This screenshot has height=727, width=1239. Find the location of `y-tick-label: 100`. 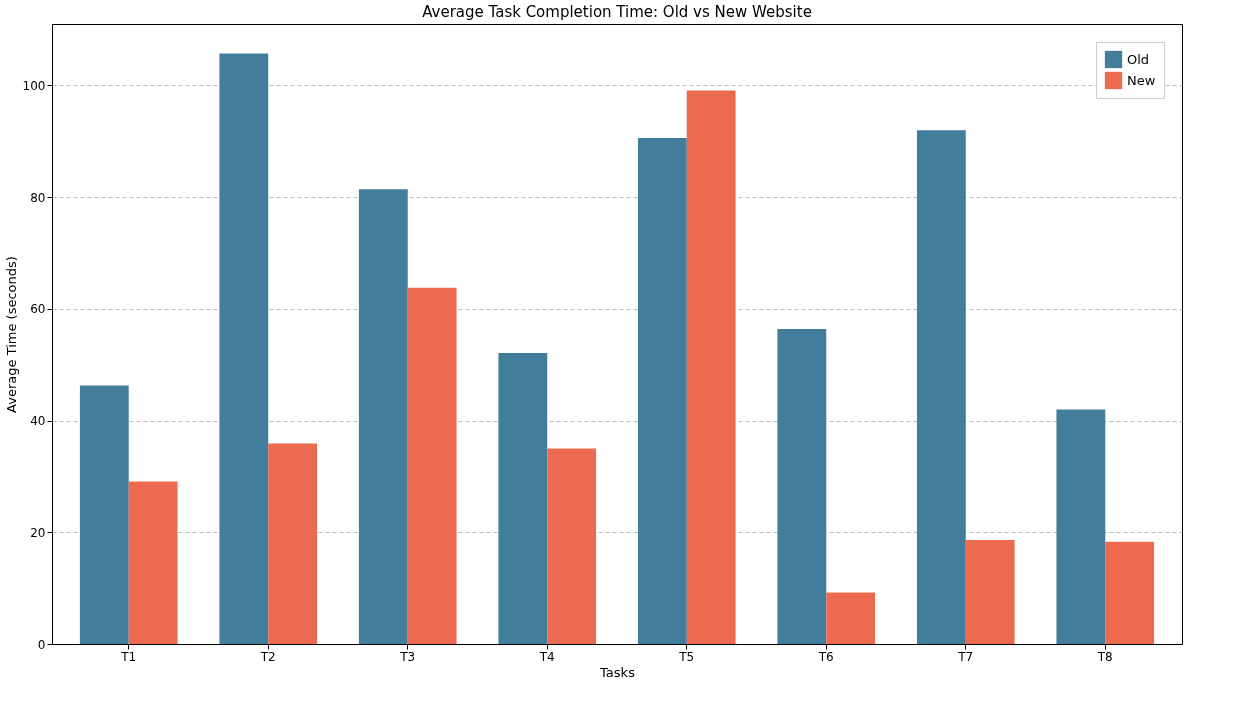

y-tick-label: 100 is located at coordinates (34, 85).